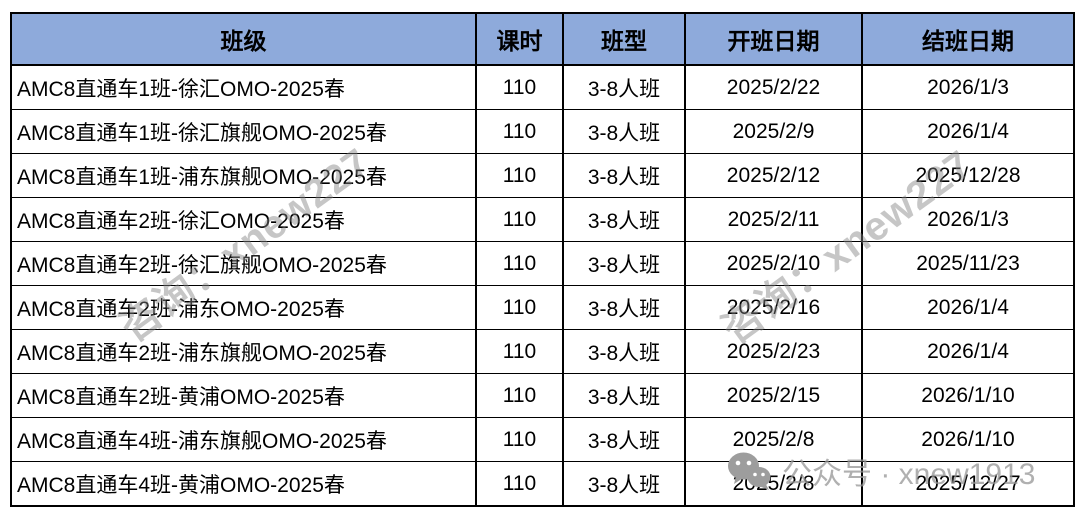 This screenshot has height=516, width=1080. What do you see at coordinates (624, 39) in the screenshot?
I see `header-cell-class-type: 班型` at bounding box center [624, 39].